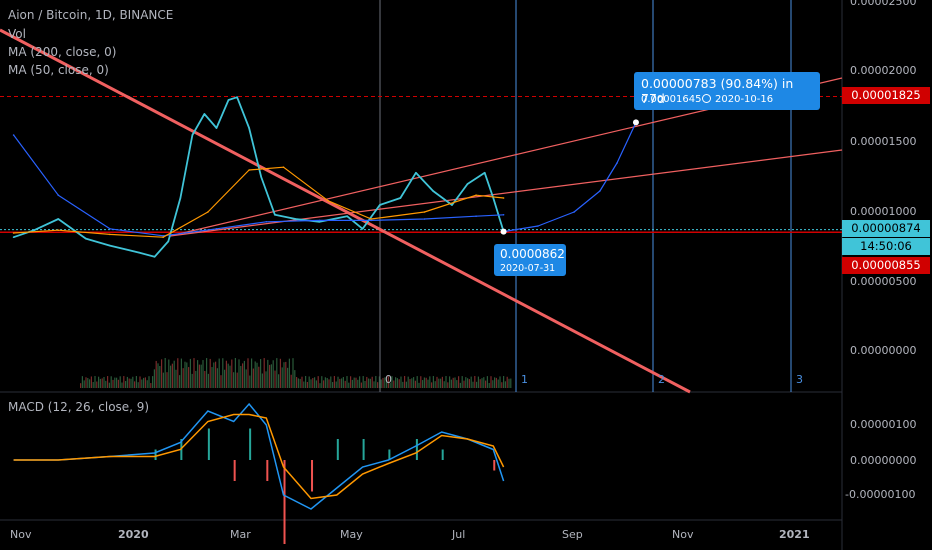  I want to click on current-price-callout: 0.0000862 2020-07-31, so click(530, 260).